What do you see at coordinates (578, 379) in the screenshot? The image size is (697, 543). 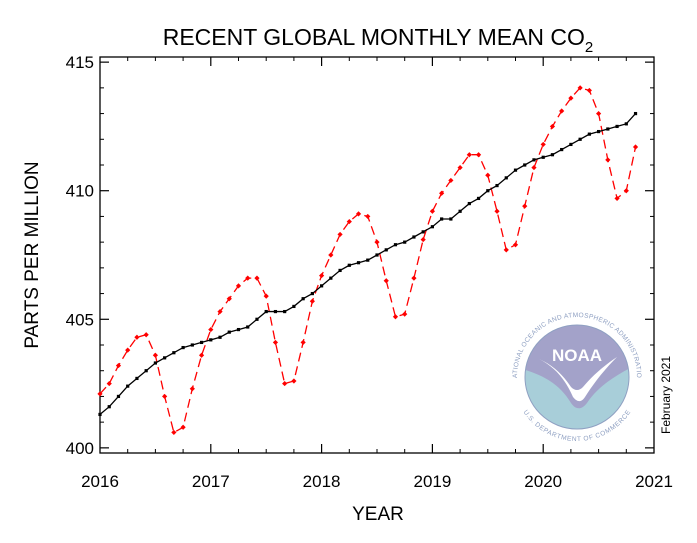 I see `seal-gull-icon` at bounding box center [578, 379].